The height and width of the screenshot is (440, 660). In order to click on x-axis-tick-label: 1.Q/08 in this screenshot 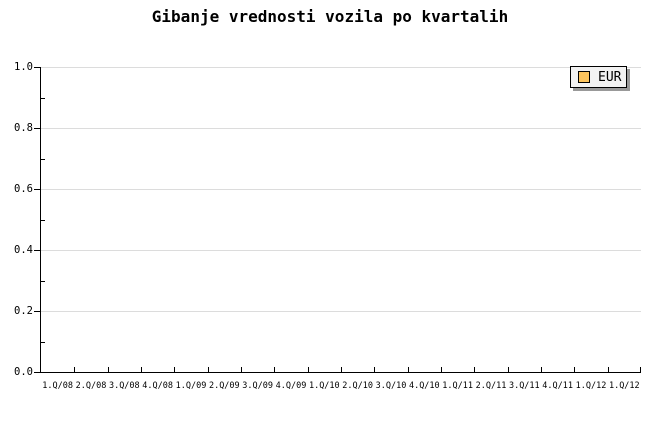, I will do `click(58, 386)`.